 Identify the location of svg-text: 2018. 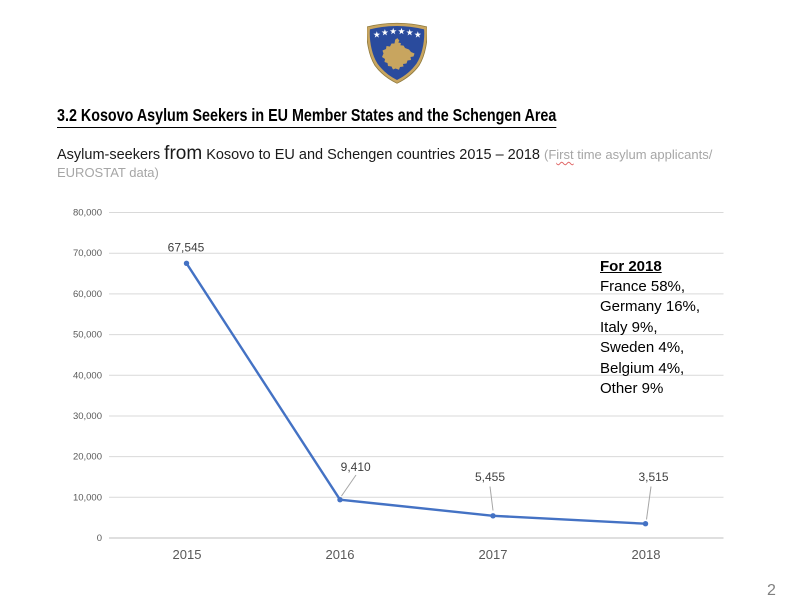
(646, 554).